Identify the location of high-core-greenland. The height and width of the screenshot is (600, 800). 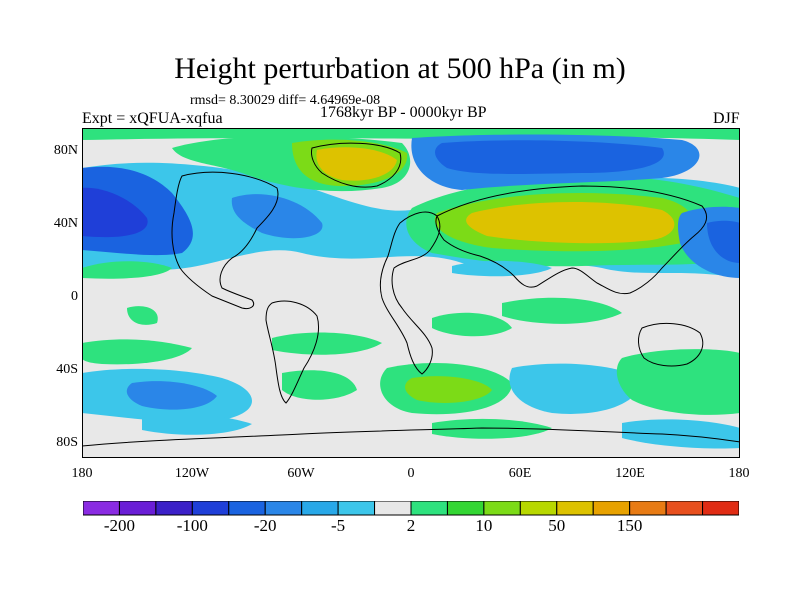
(356, 164).